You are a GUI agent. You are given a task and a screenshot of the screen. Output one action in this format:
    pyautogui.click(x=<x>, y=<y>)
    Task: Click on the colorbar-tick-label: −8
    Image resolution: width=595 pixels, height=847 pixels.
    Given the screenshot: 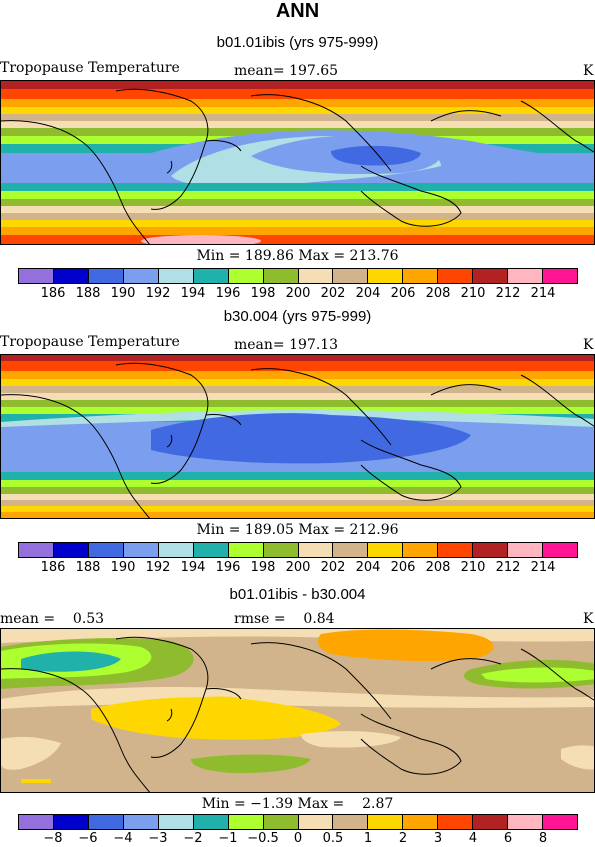 What is the action you would take?
    pyautogui.click(x=53, y=838)
    